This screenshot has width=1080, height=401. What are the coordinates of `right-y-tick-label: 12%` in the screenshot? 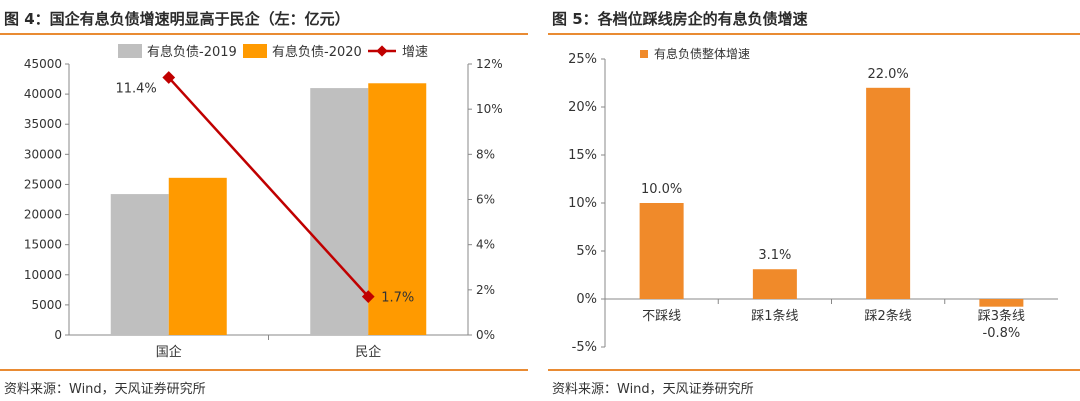 It's located at (489, 64).